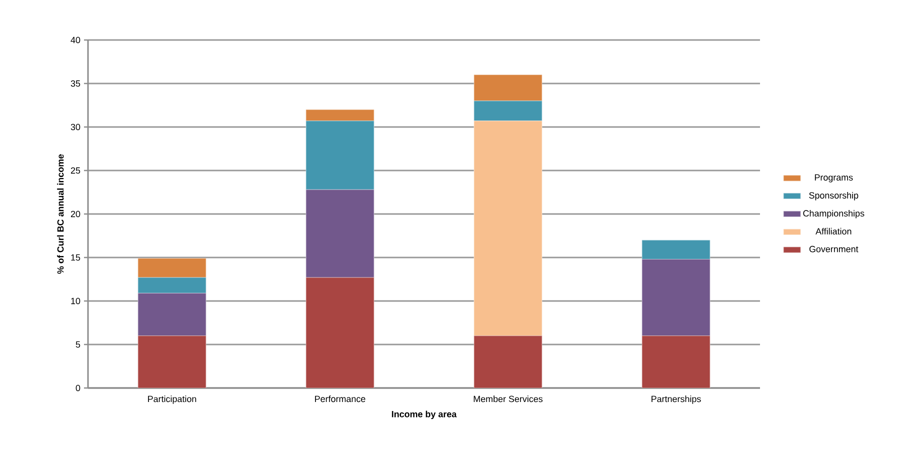 The width and height of the screenshot is (901, 462). Describe the element at coordinates (833, 249) in the screenshot. I see `legend-label: Government` at that location.